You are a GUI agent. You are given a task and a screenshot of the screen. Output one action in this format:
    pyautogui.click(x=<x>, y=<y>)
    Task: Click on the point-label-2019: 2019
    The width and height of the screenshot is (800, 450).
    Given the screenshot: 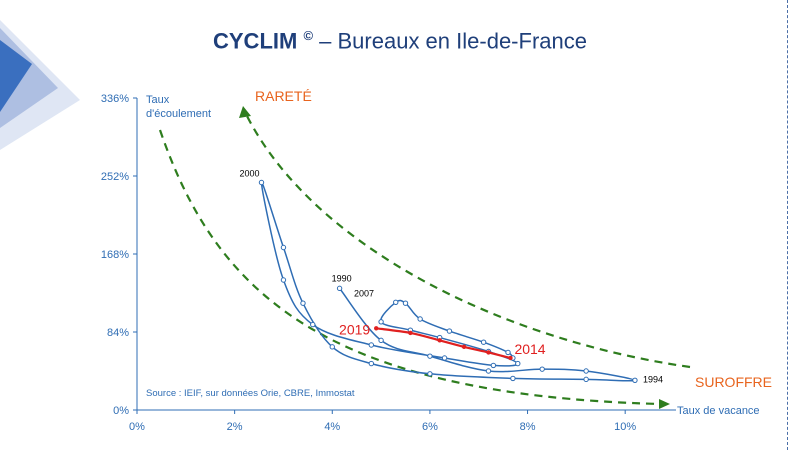 What is the action you would take?
    pyautogui.click(x=354, y=329)
    